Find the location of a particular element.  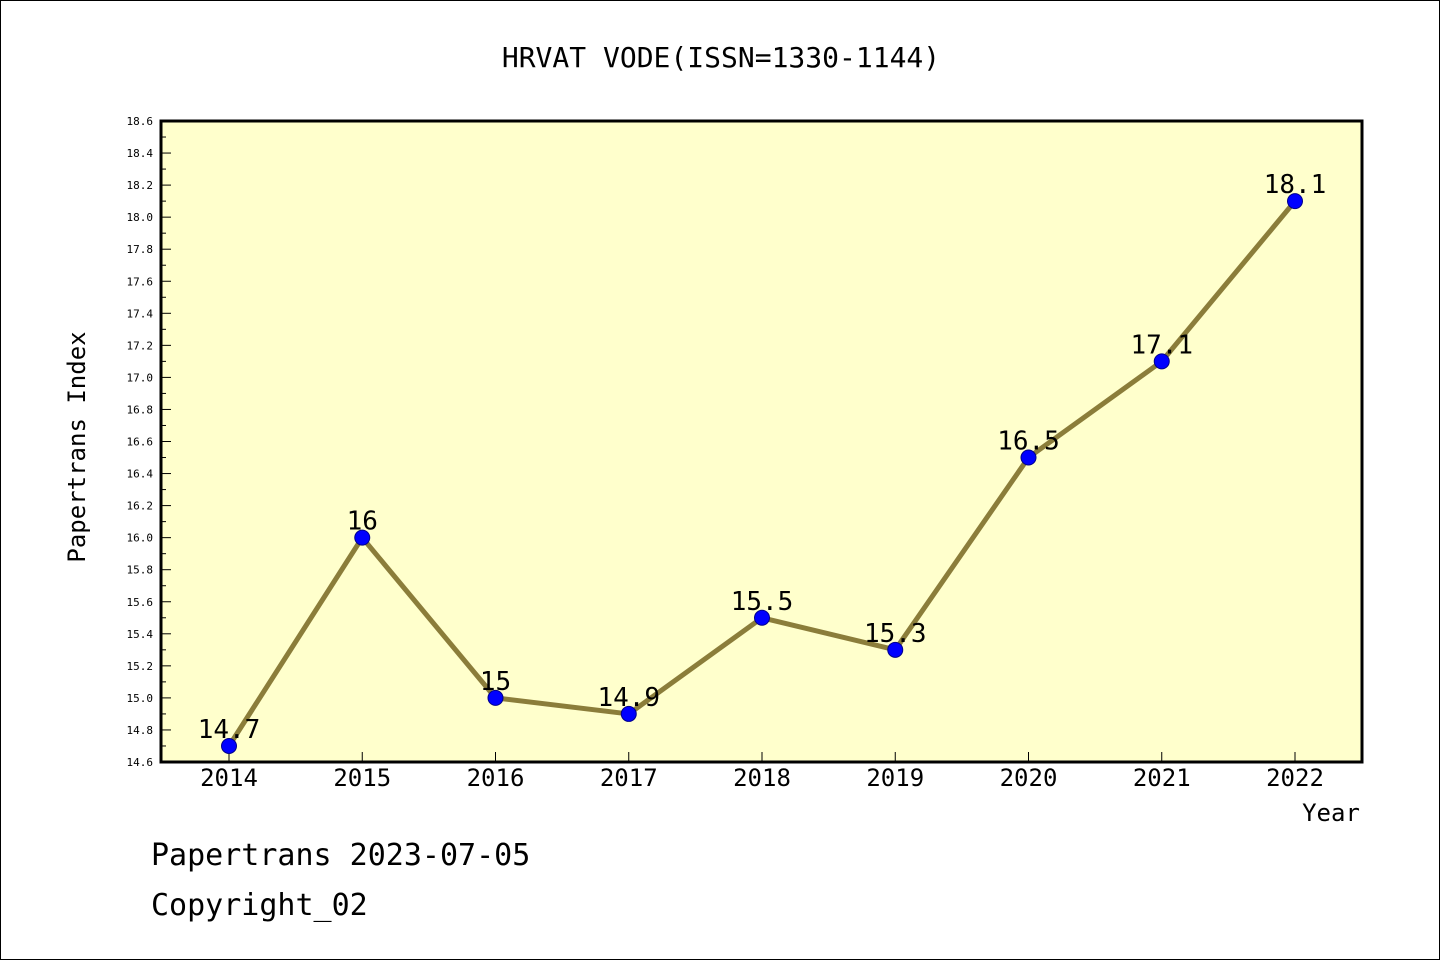

x-tick-label: 2022 is located at coordinates (1295, 778).